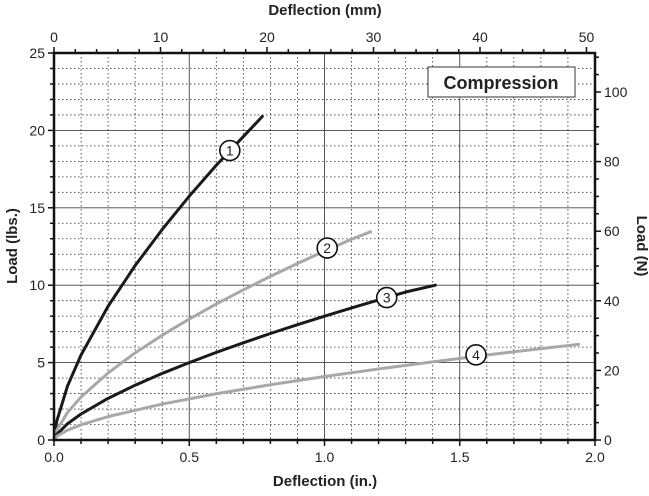 This screenshot has width=649, height=496. I want to click on y-axis-label: Load (lbs.), so click(12, 246).